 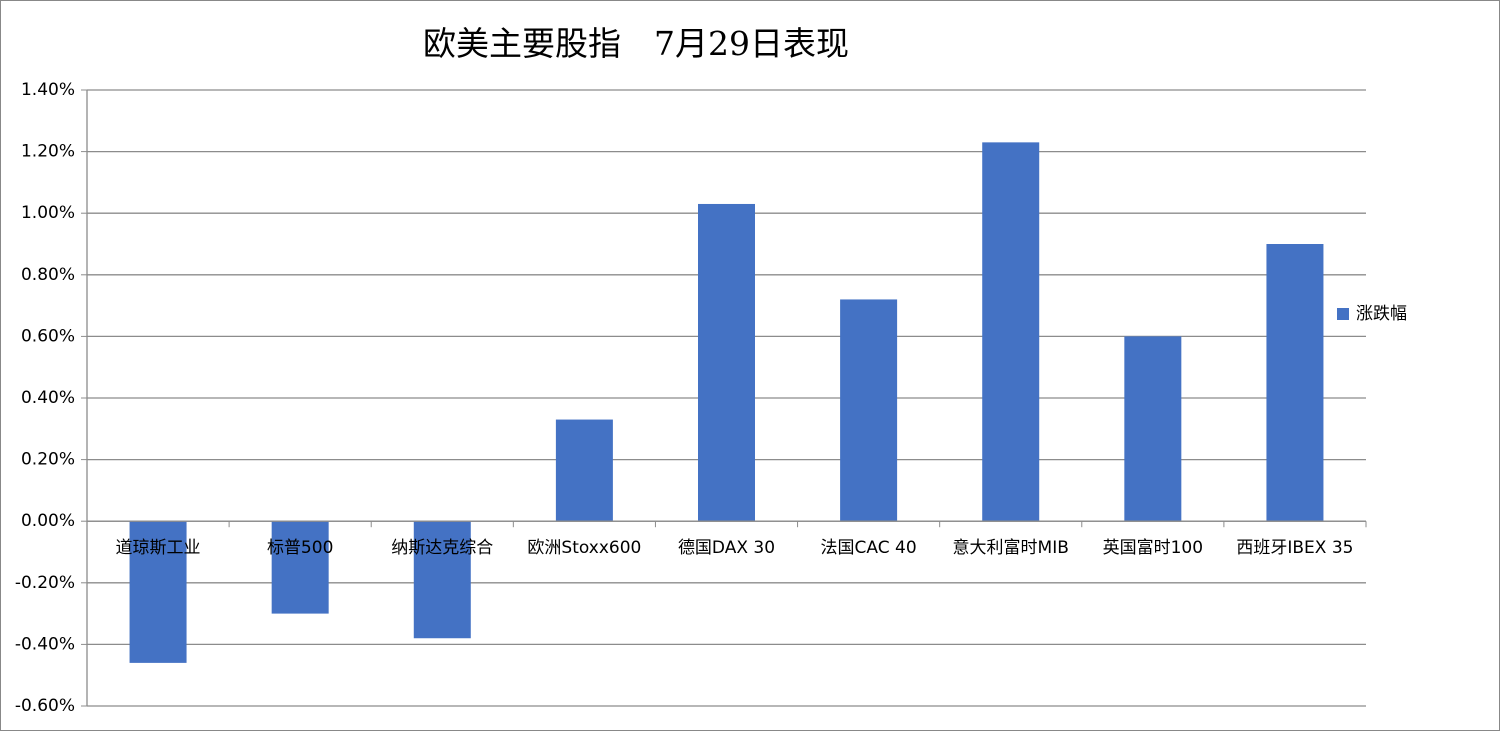 I want to click on legend-label: 涨跌幅, so click(x=1381, y=314).